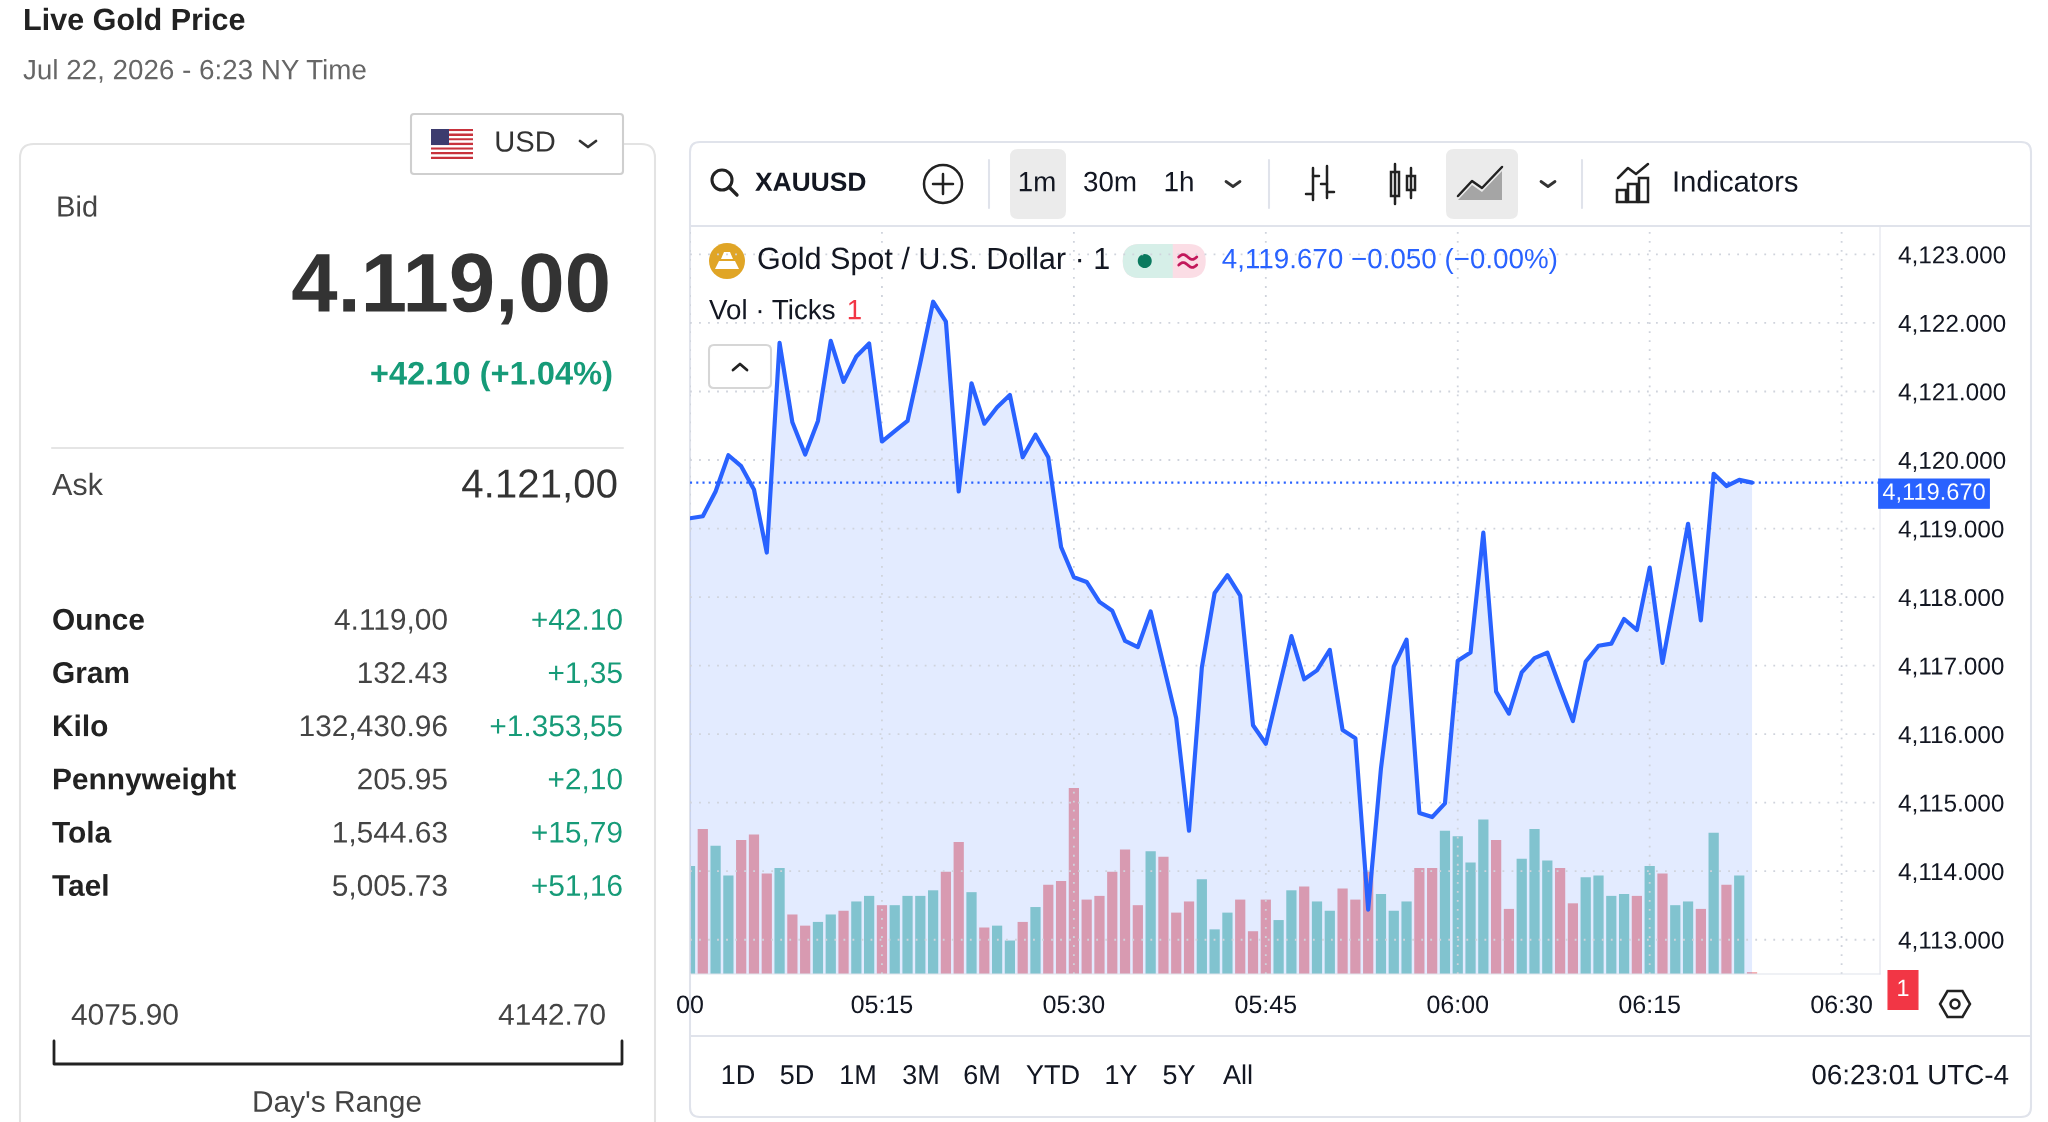 The image size is (2048, 1122). I want to click on text: +42.10, so click(577, 619).